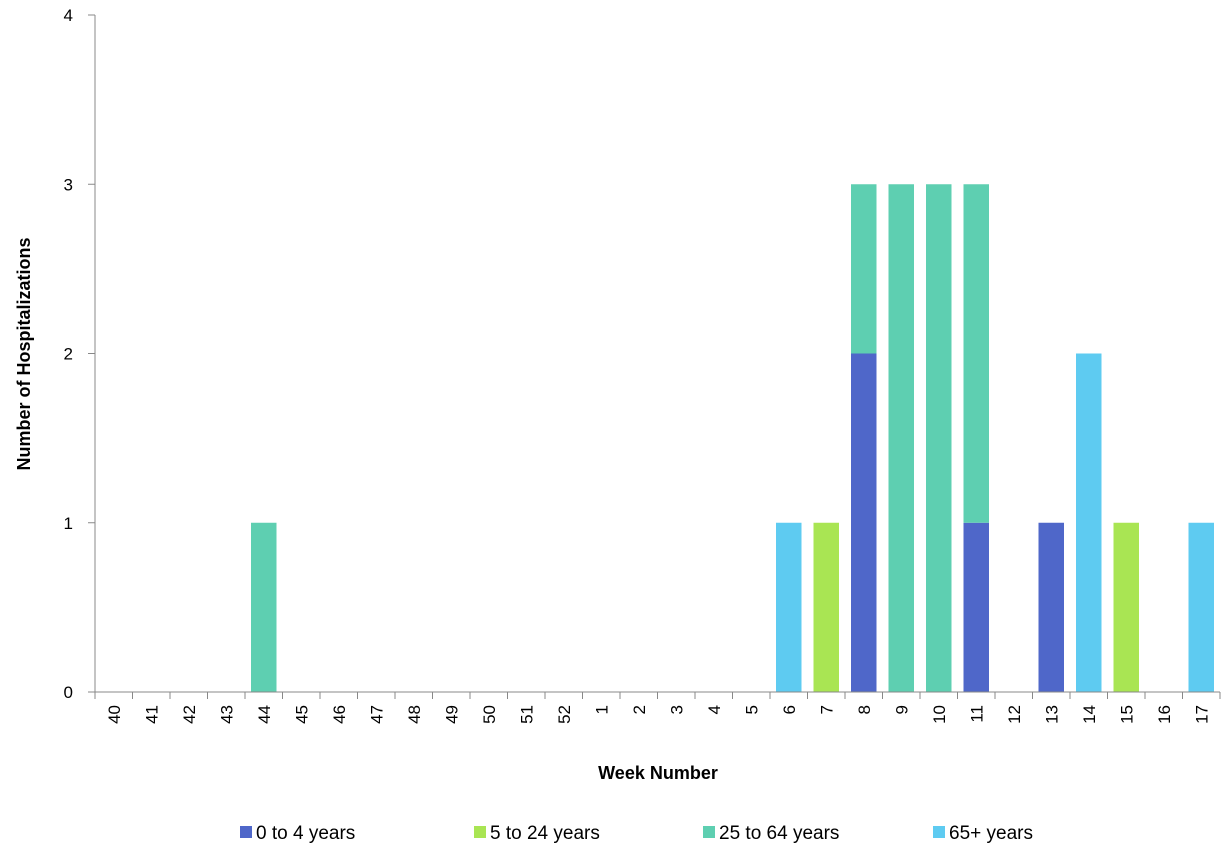  Describe the element at coordinates (676, 709) in the screenshot. I see `x-tick-label: 3` at that location.